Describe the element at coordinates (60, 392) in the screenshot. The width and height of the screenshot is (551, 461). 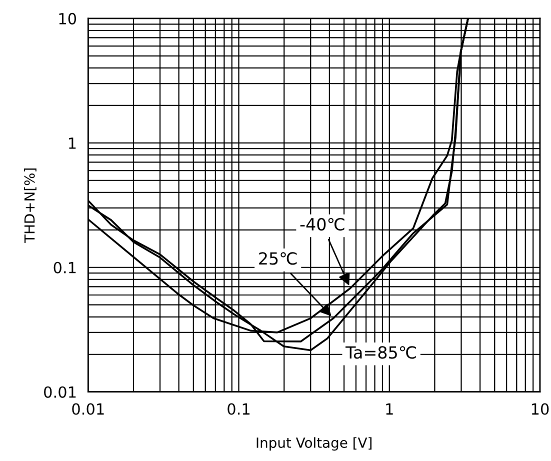
I see `y-tick-label: 0.01` at that location.